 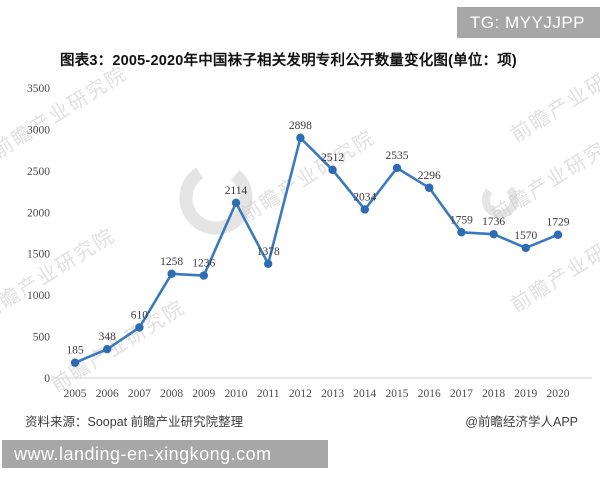 What do you see at coordinates (528, 22) in the screenshot?
I see `tg-badge: TG: MYYJJPP` at bounding box center [528, 22].